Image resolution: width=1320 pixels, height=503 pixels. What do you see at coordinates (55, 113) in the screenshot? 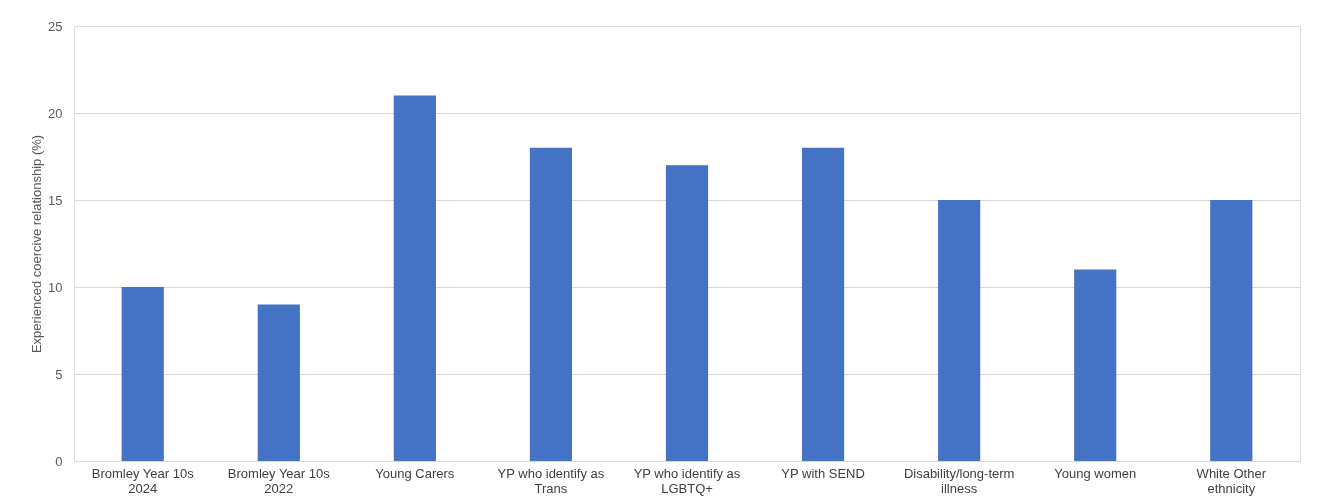
I see `y-tick-label: 20` at bounding box center [55, 113].